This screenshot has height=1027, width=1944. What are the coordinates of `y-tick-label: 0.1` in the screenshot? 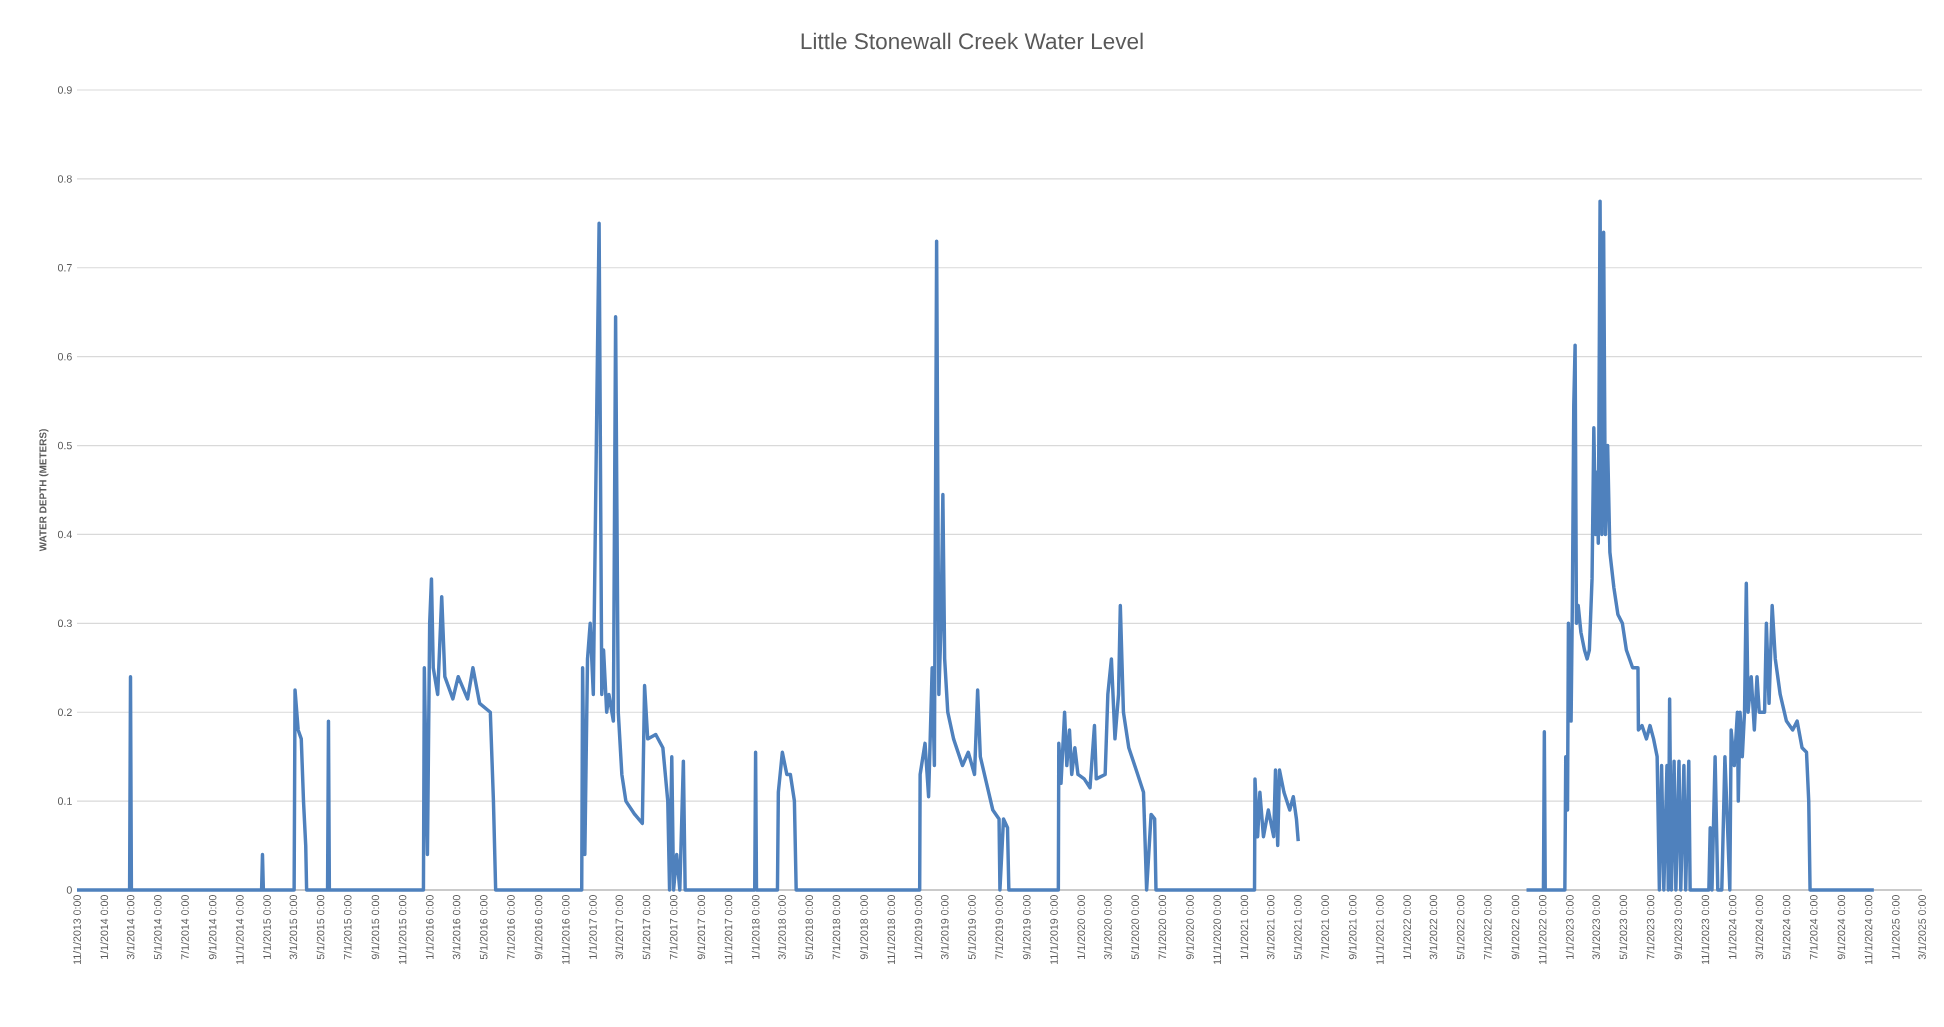 It's located at (64, 801).